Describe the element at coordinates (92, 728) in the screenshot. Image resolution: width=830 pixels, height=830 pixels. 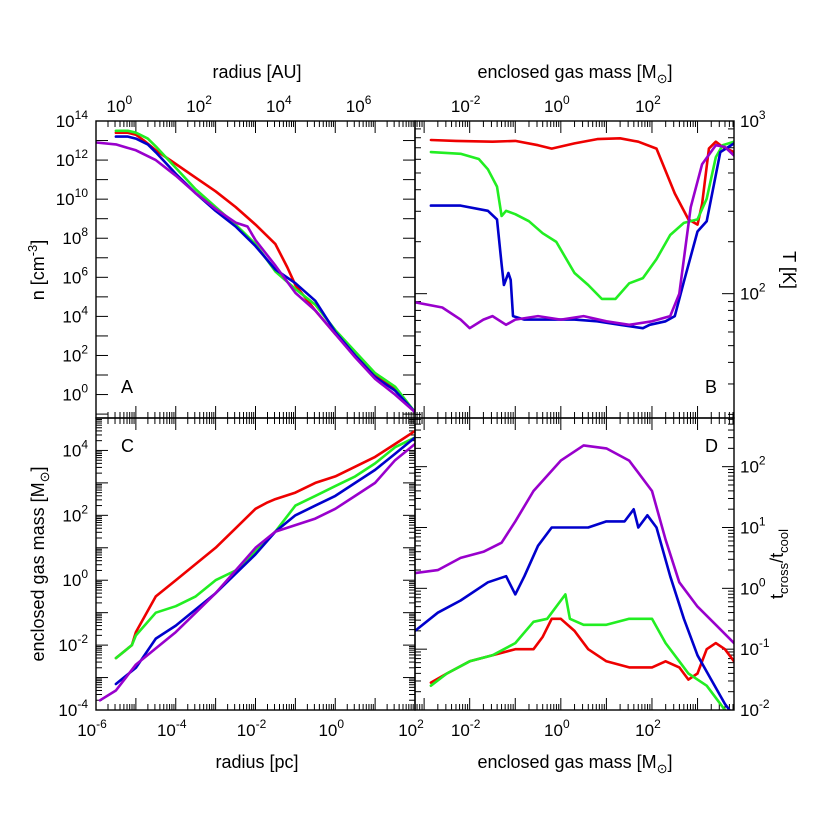
I see `radius-pc-tick-label: 10⁻⁶` at that location.